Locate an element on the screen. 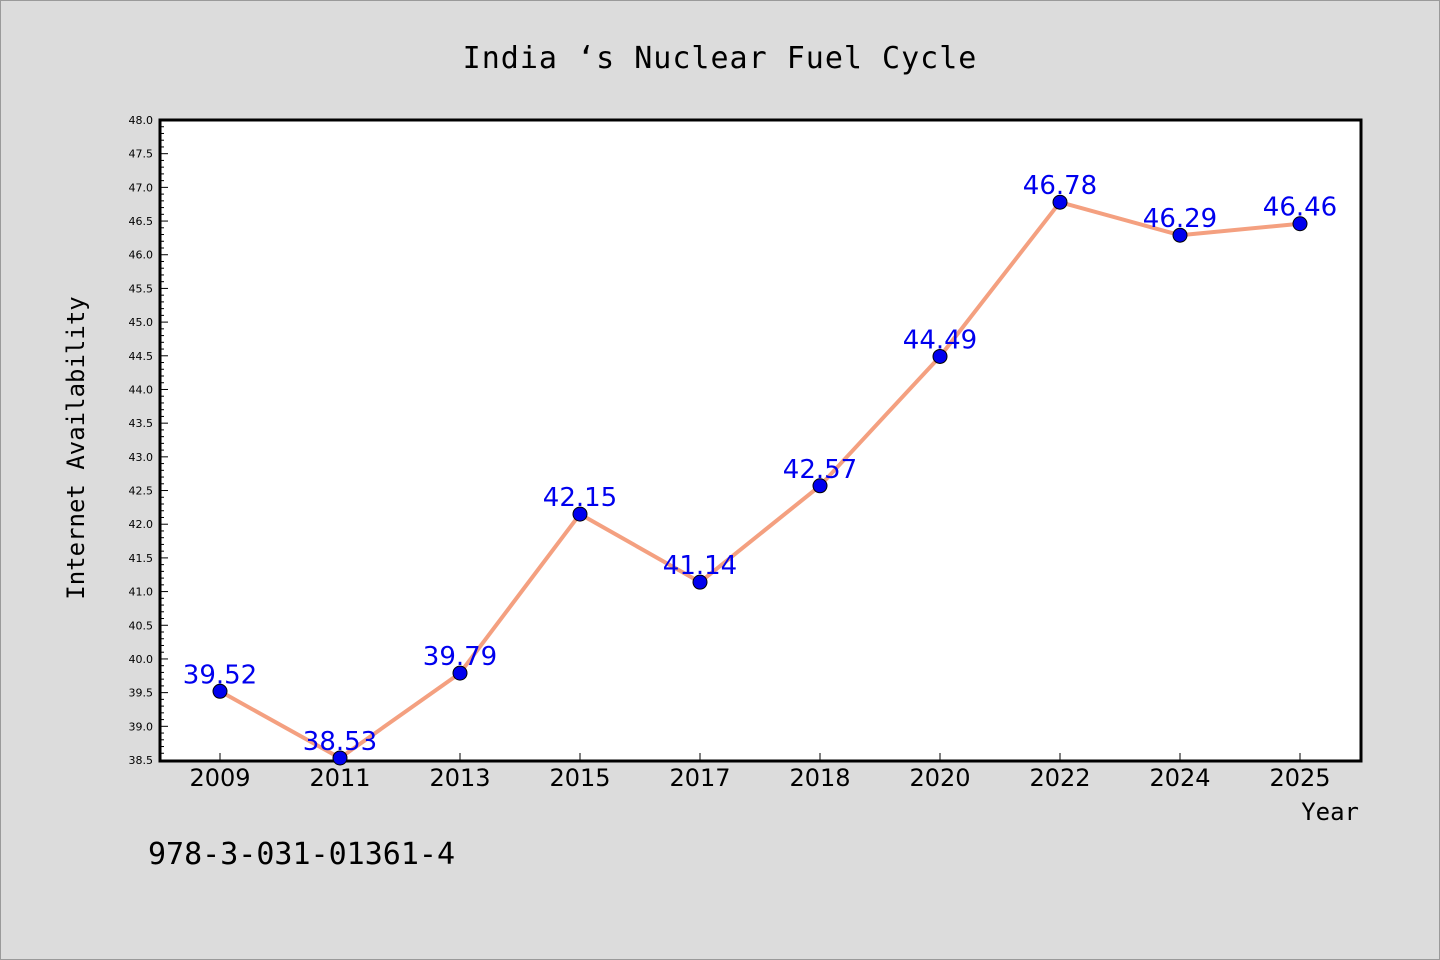 The width and height of the screenshot is (1440, 960). y-tick-label: 39.5 is located at coordinates (141, 693).